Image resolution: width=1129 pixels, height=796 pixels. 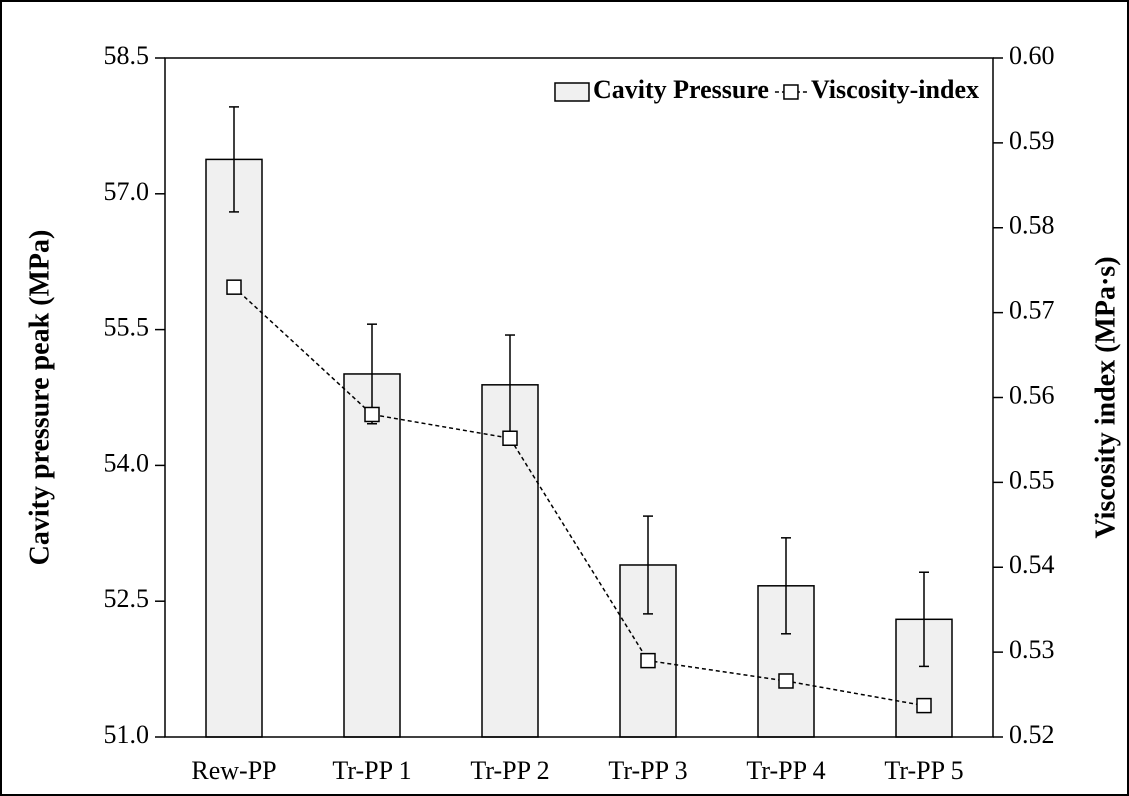 What do you see at coordinates (1032, 140) in the screenshot?
I see `y2-tick-label: 0.59` at bounding box center [1032, 140].